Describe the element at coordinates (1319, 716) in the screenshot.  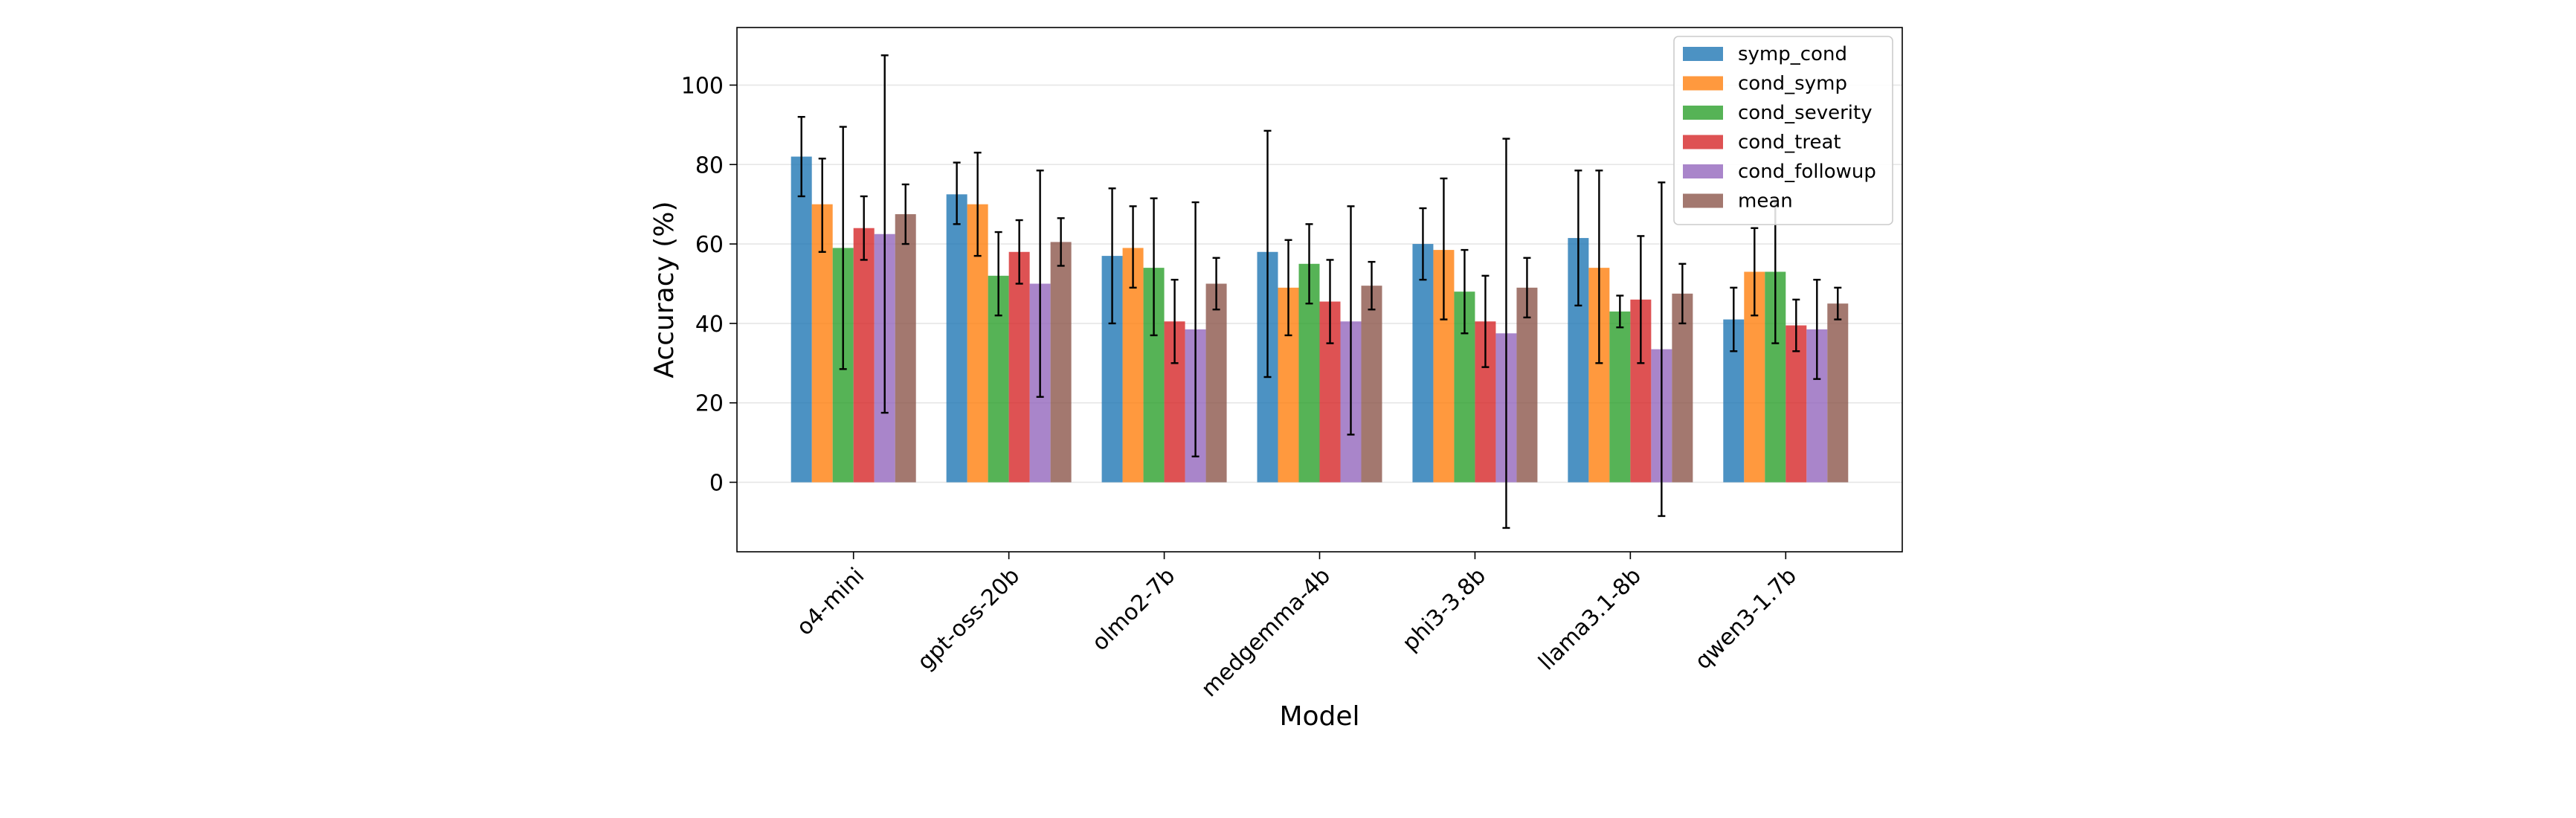
I see `x-axis-label: Model` at that location.